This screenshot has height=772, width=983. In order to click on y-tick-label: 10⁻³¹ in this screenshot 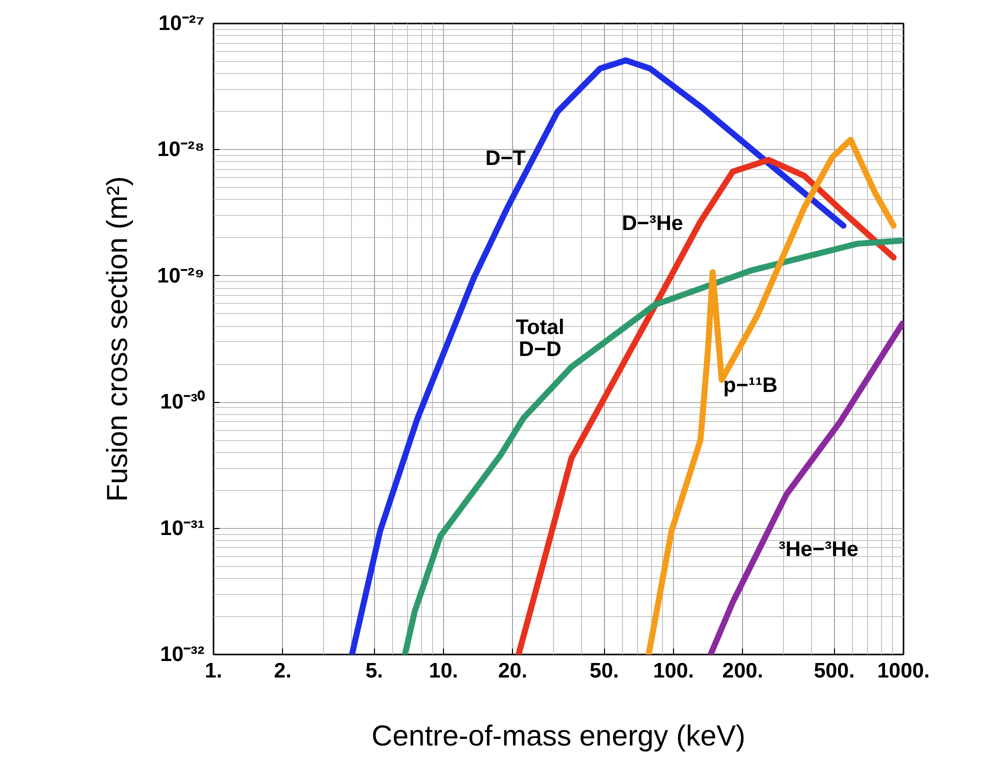, I will do `click(182, 528)`.